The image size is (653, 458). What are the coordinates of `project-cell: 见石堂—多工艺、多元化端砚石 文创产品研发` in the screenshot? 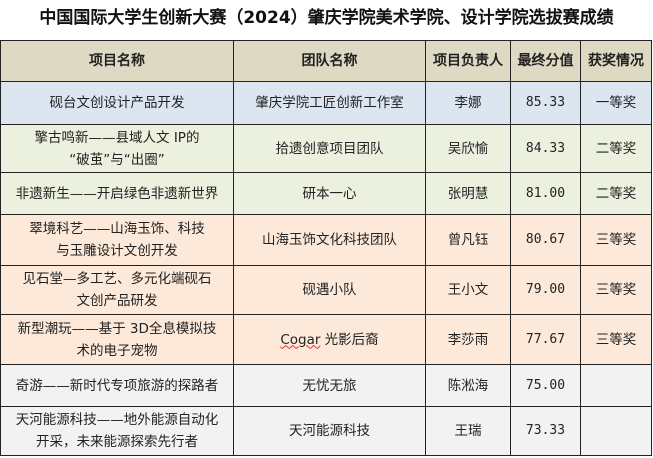 It's located at (117, 290).